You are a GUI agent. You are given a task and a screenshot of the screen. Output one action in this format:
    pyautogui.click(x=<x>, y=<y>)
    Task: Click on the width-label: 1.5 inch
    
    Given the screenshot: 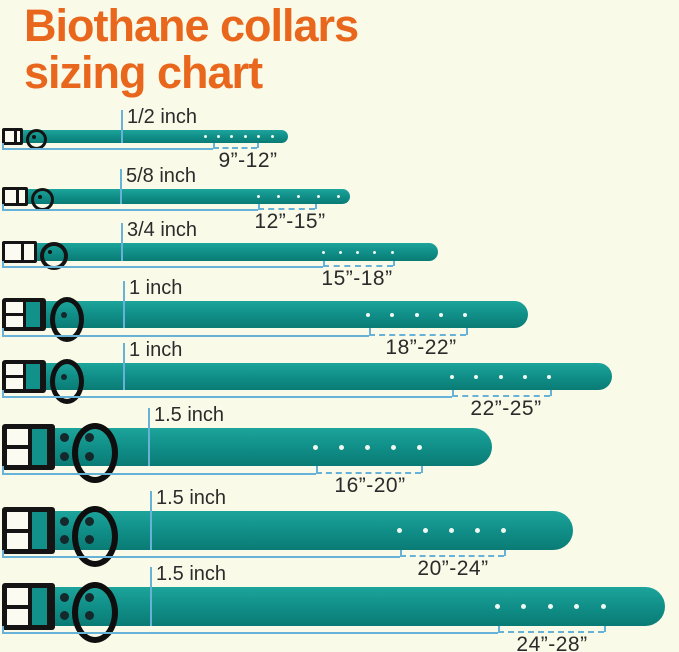 What is the action you would take?
    pyautogui.click(x=189, y=415)
    